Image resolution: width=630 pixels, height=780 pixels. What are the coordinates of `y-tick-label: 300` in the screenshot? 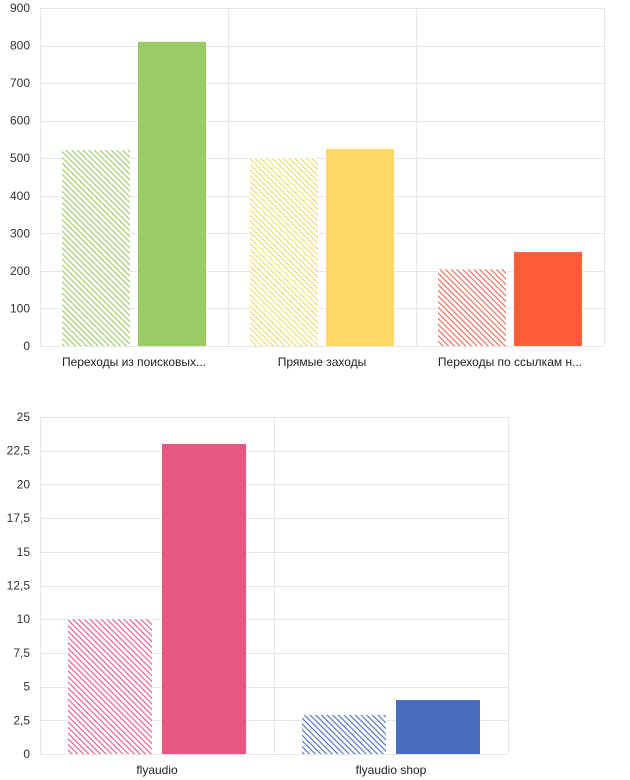 It's located at (20, 233).